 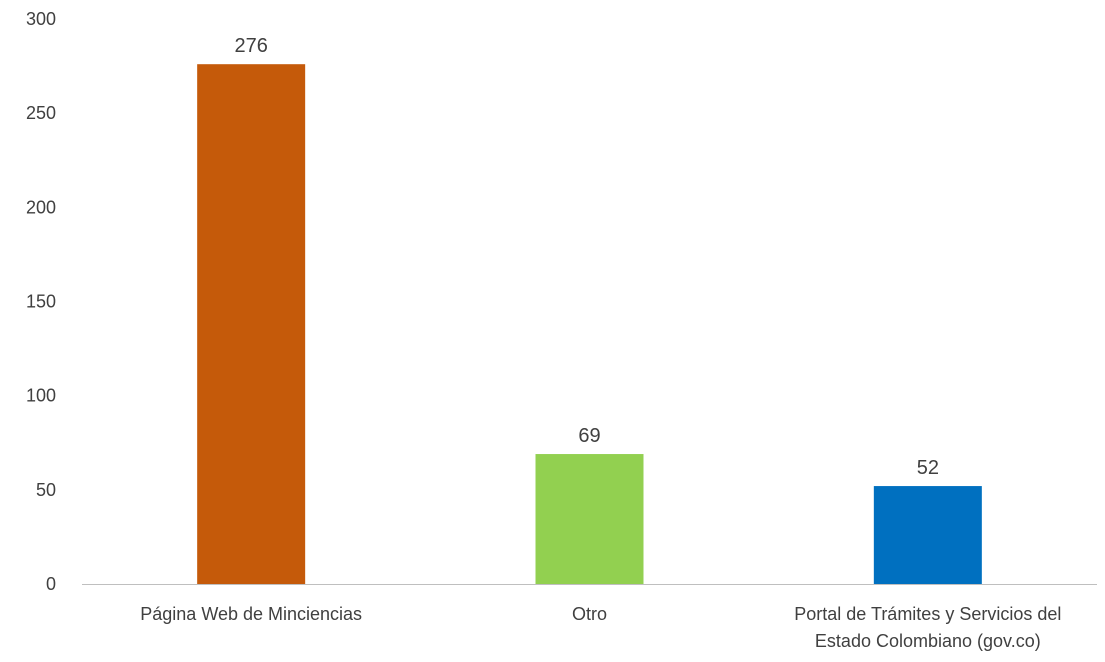 I want to click on y-tick-label: 0, so click(x=51, y=584).